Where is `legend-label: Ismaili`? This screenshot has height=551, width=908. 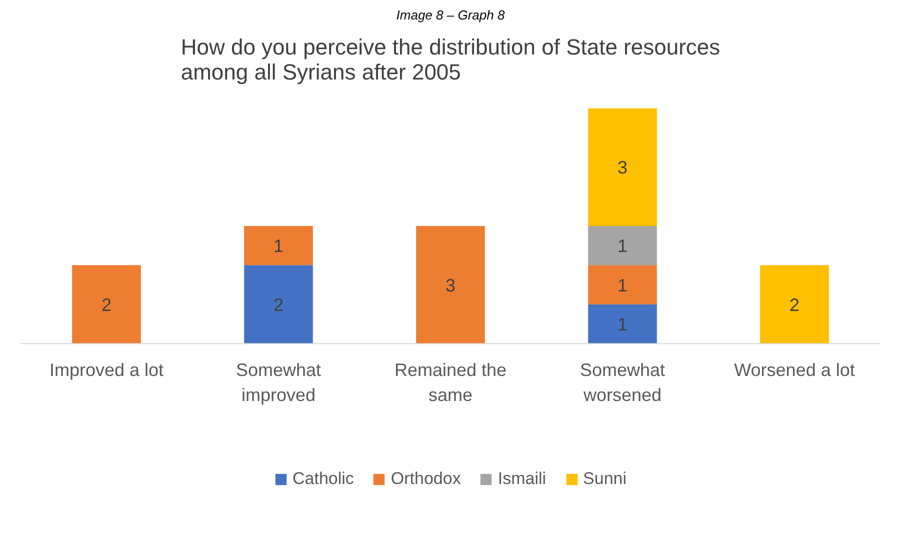
legend-label: Ismaili is located at coordinates (522, 479).